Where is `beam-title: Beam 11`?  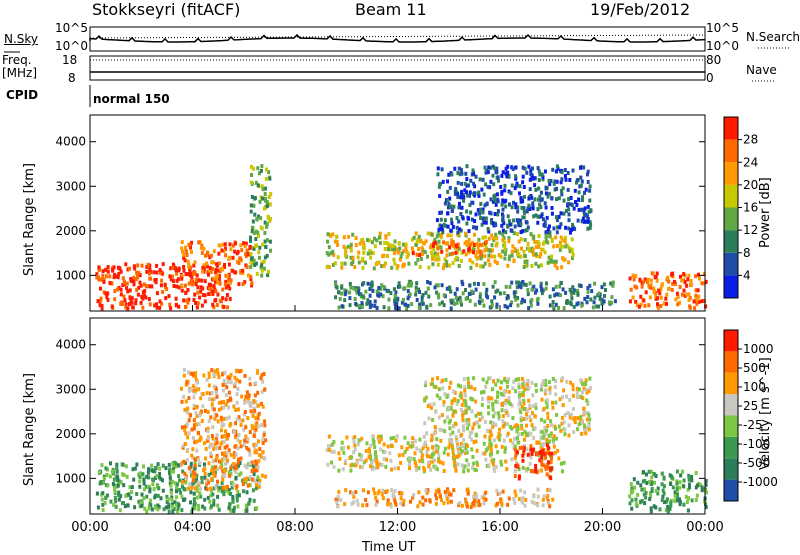
beam-title: Beam 11 is located at coordinates (391, 9).